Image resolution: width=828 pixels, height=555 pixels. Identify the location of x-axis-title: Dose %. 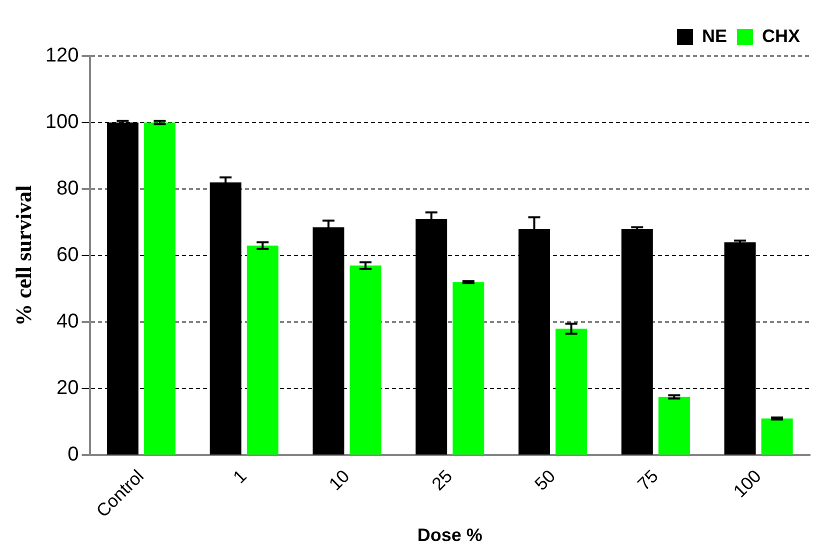
(449, 535).